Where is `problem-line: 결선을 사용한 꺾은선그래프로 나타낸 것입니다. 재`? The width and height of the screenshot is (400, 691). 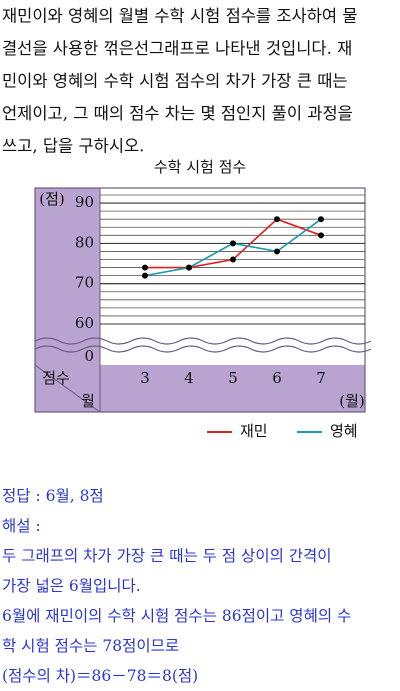 problem-line: 결선을 사용한 꺾은선그래프로 나타낸 것입니다. 재 is located at coordinates (177, 48).